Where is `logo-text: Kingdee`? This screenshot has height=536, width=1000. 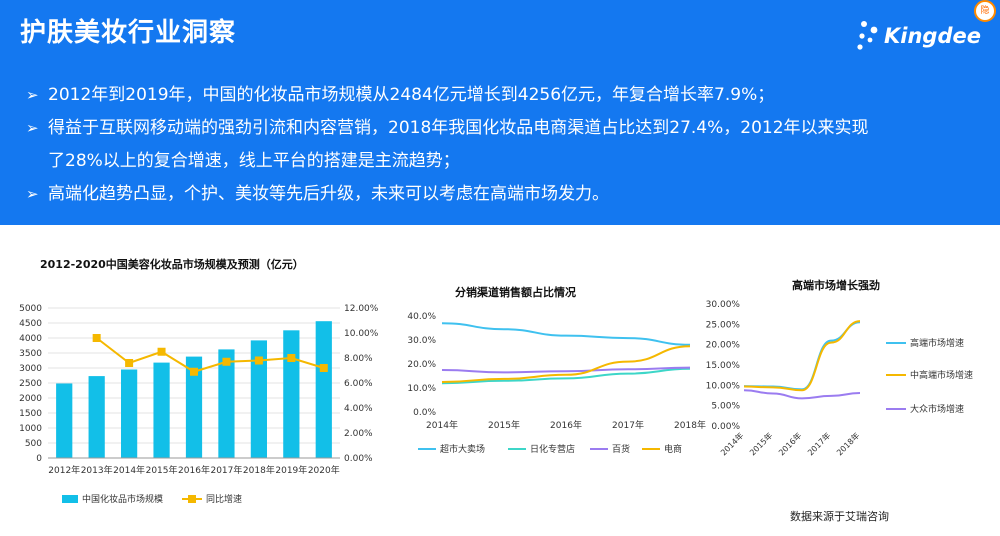
logo-text: Kingdee is located at coordinates (932, 36).